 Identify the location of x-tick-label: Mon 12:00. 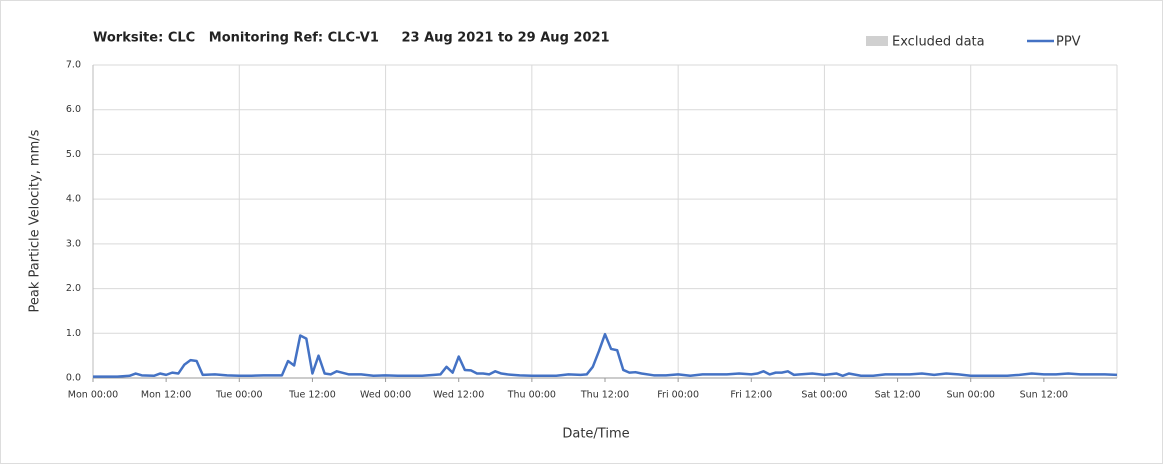
(166, 395).